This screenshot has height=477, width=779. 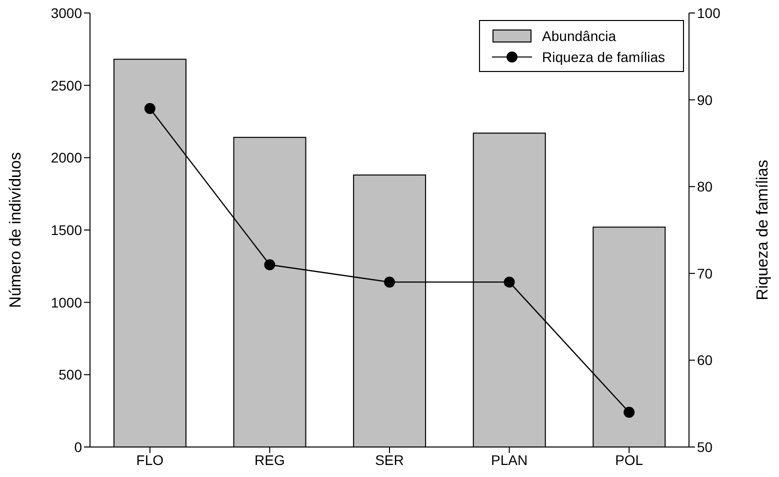 I want to click on y2-tick-label: 80, so click(x=705, y=186).